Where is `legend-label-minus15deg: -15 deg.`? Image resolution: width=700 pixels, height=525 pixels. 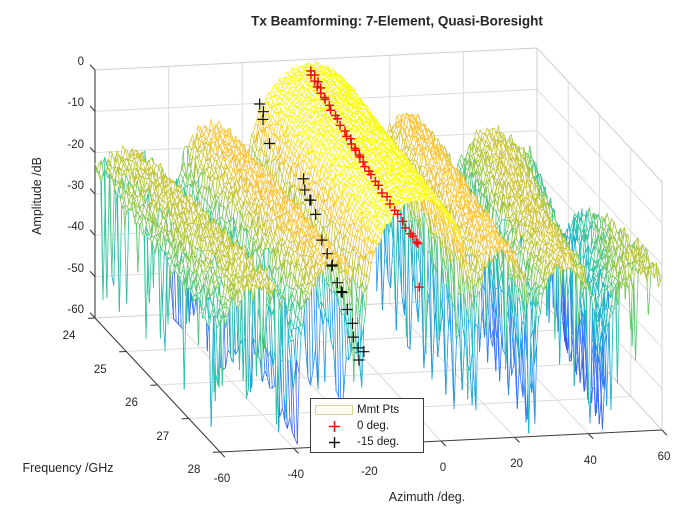 legend-label-minus15deg: -15 deg. is located at coordinates (378, 442).